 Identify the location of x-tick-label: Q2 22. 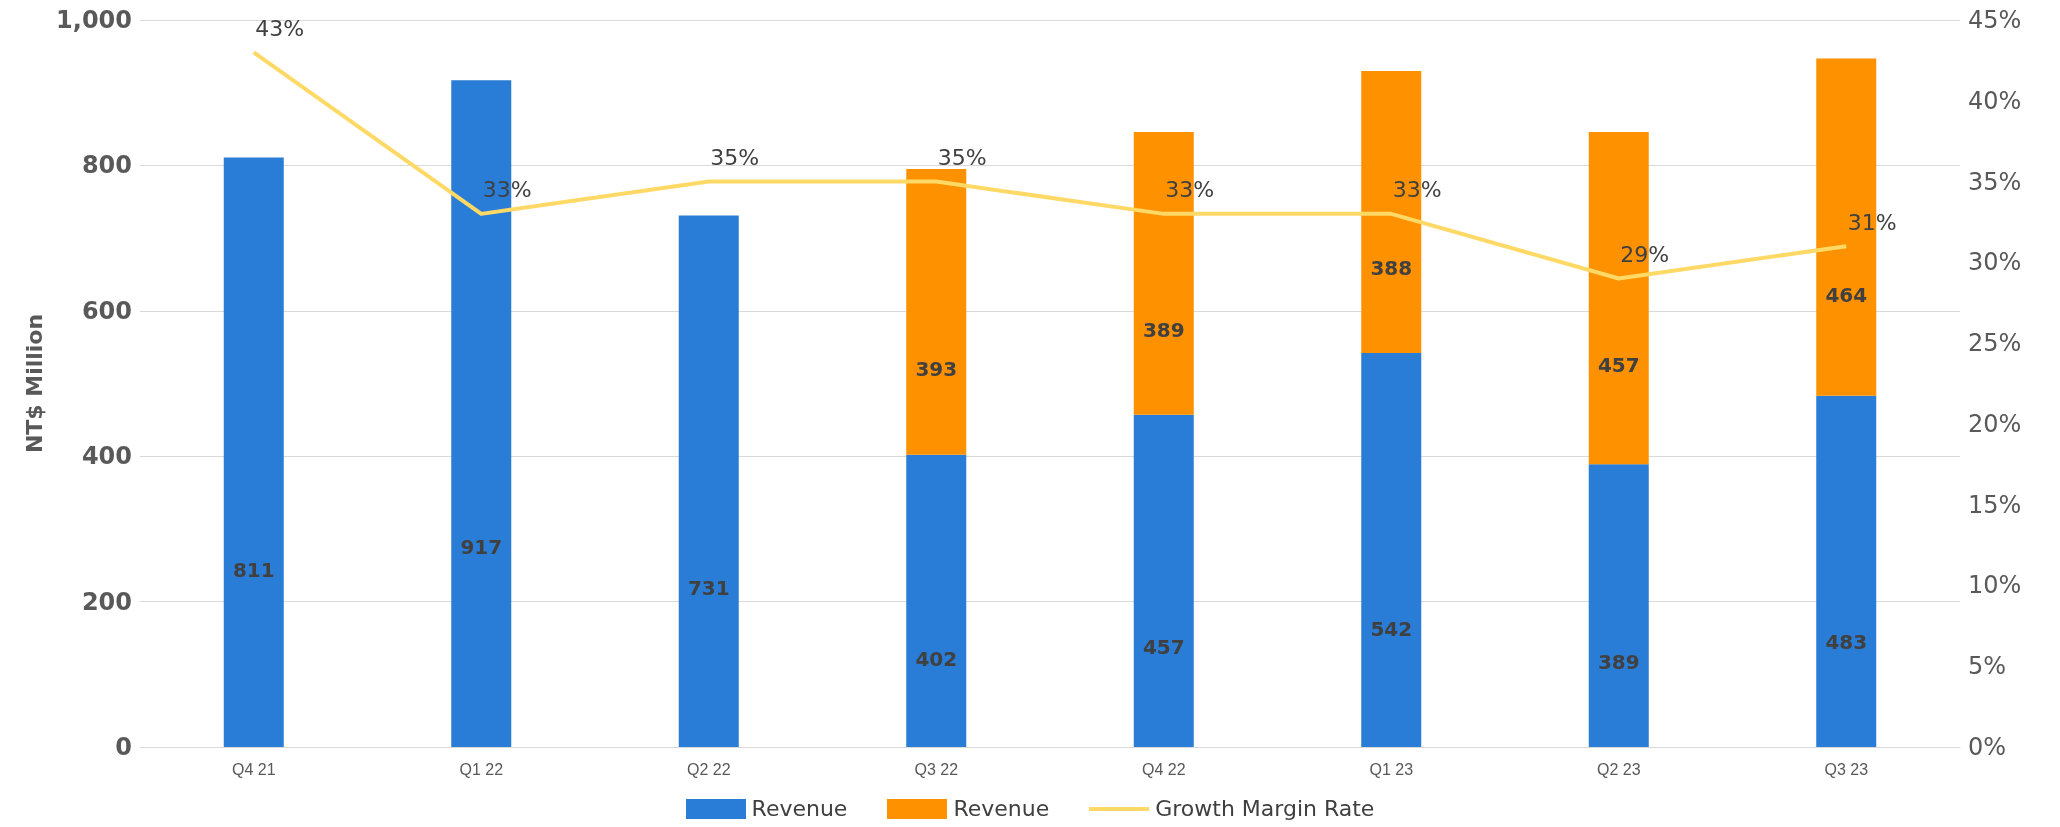
(708, 769).